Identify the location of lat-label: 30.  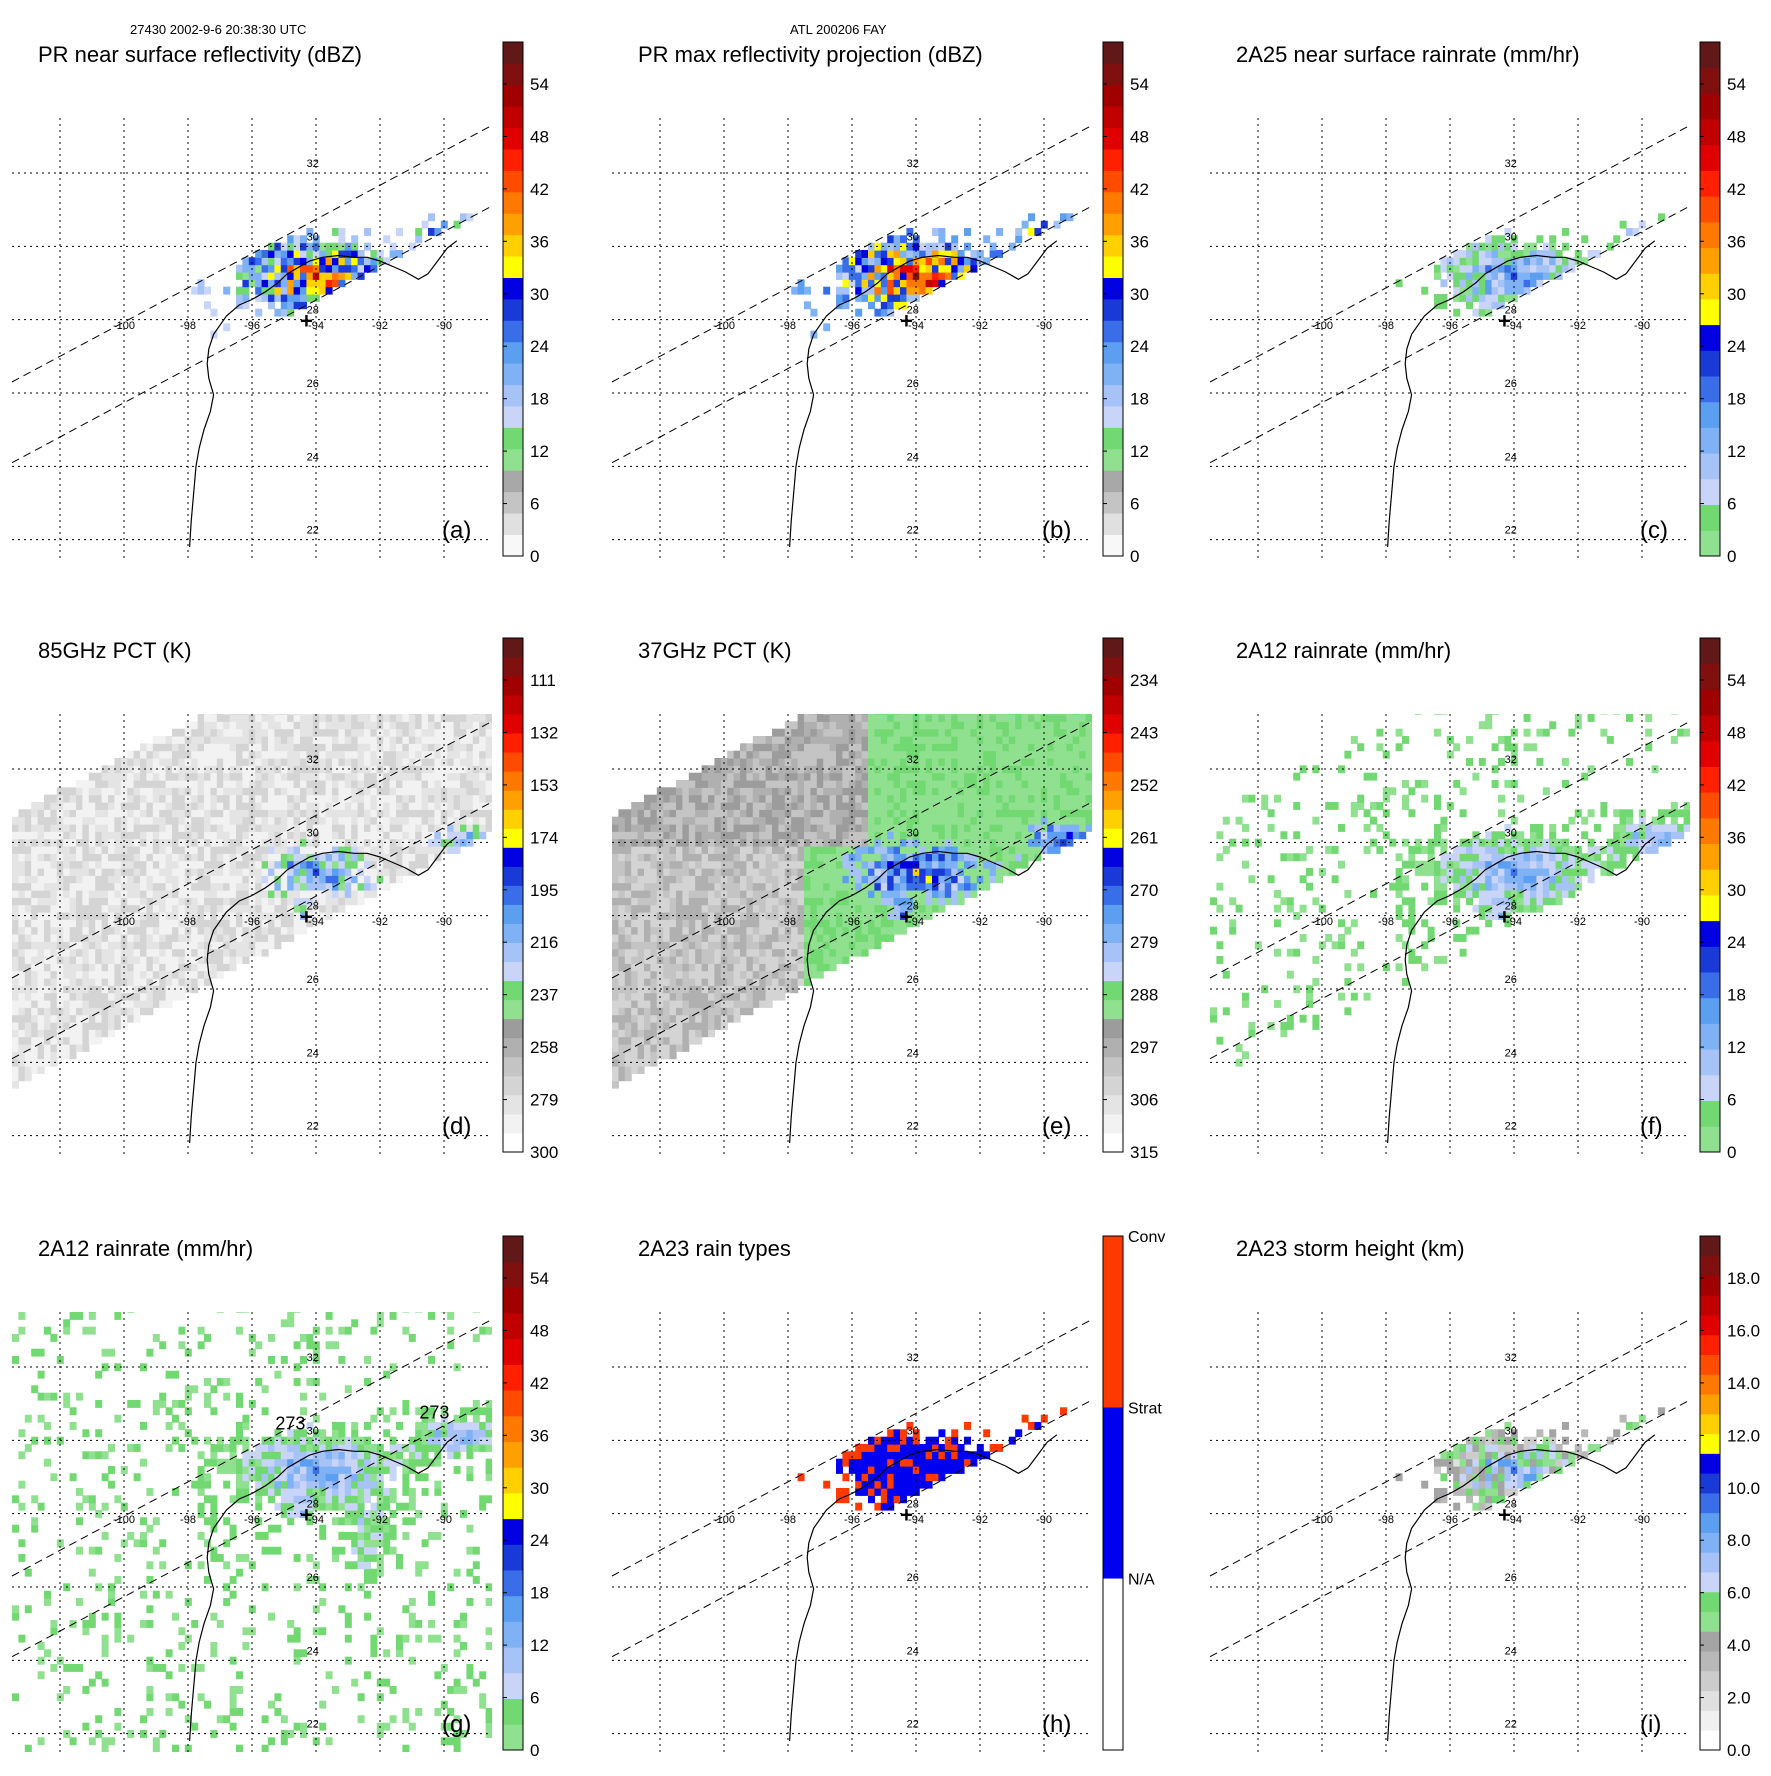
(313, 237).